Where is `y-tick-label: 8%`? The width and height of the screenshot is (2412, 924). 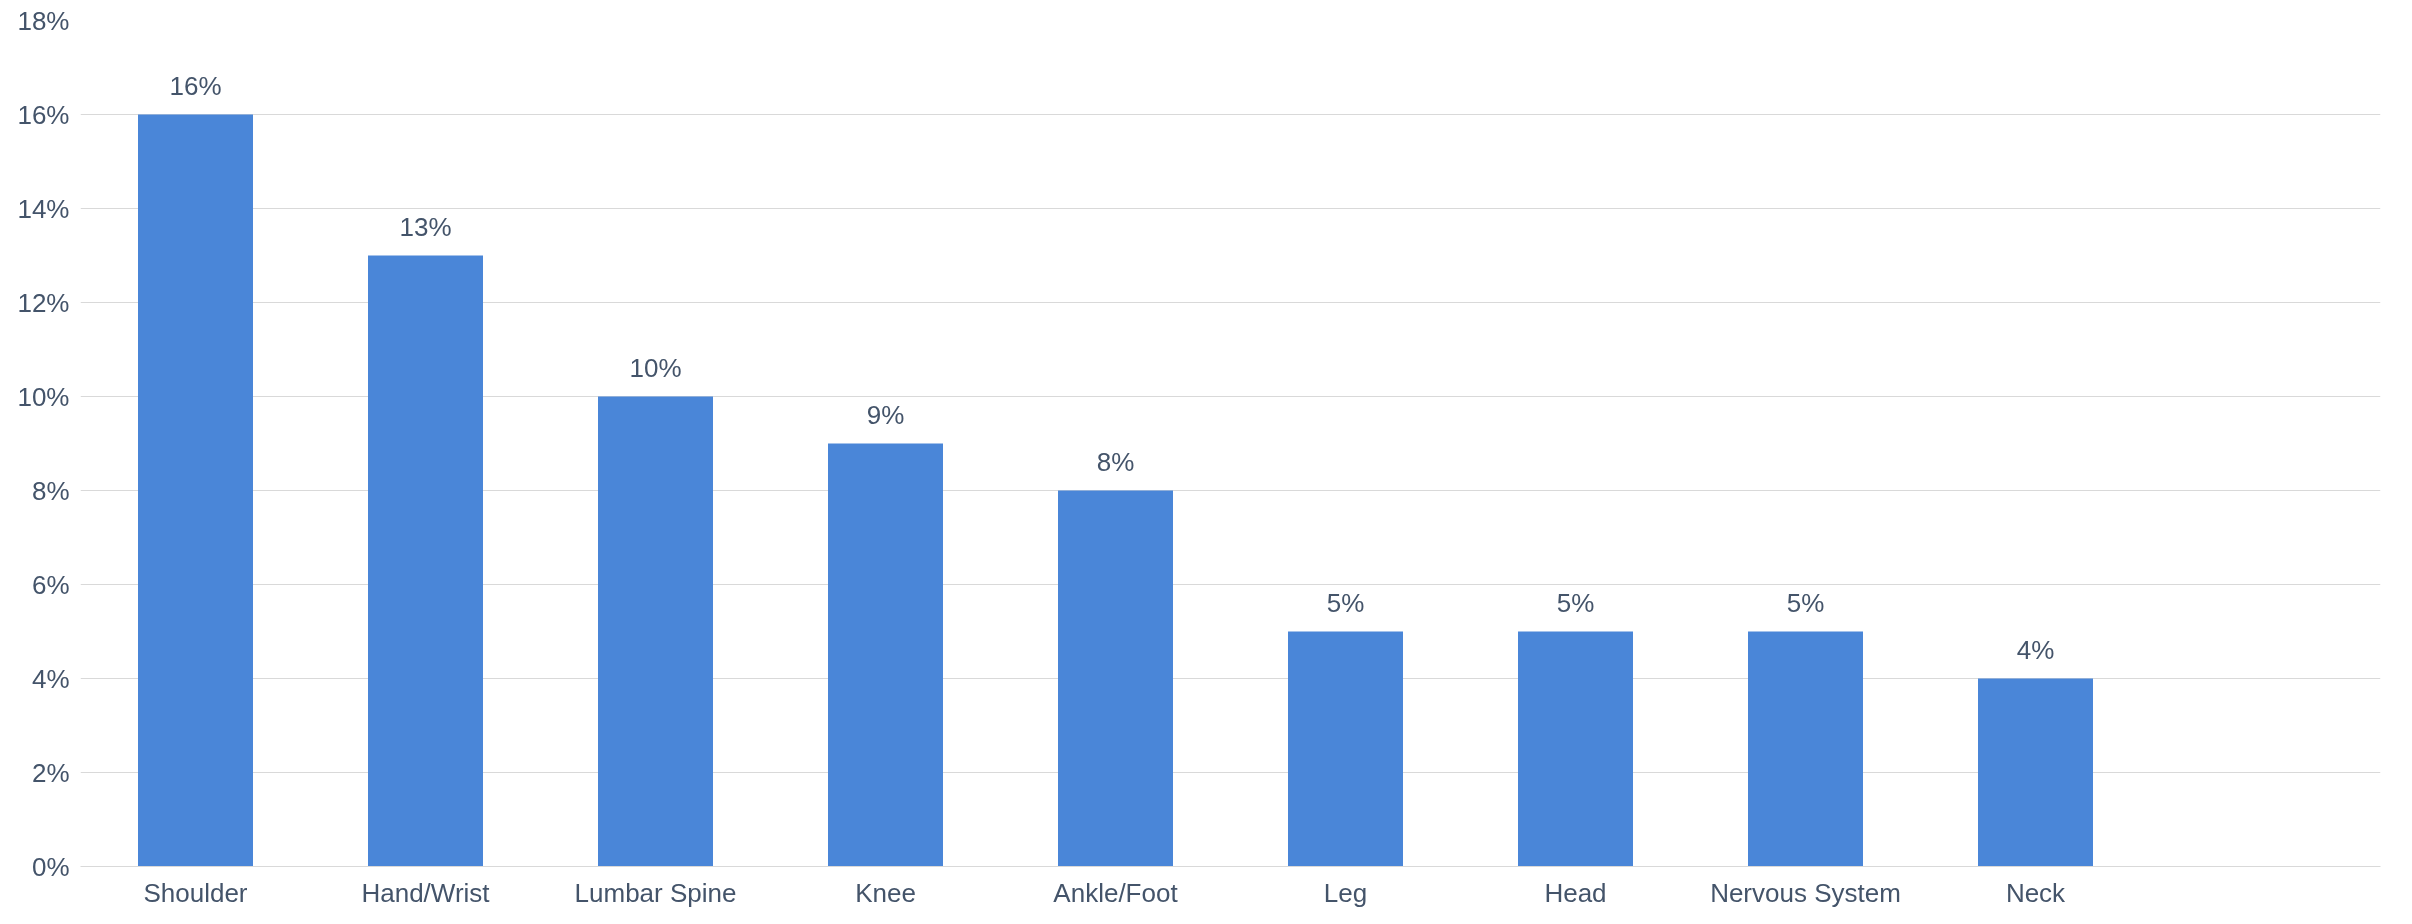 y-tick-label: 8% is located at coordinates (50, 490).